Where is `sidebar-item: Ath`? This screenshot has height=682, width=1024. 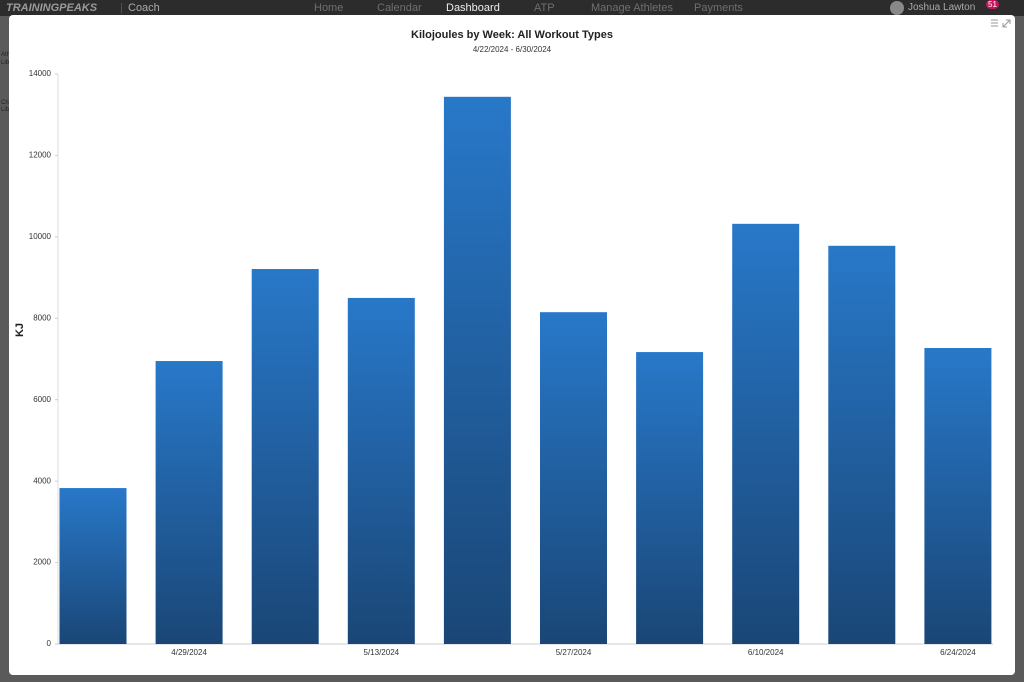
sidebar-item: Ath is located at coordinates (6, 55).